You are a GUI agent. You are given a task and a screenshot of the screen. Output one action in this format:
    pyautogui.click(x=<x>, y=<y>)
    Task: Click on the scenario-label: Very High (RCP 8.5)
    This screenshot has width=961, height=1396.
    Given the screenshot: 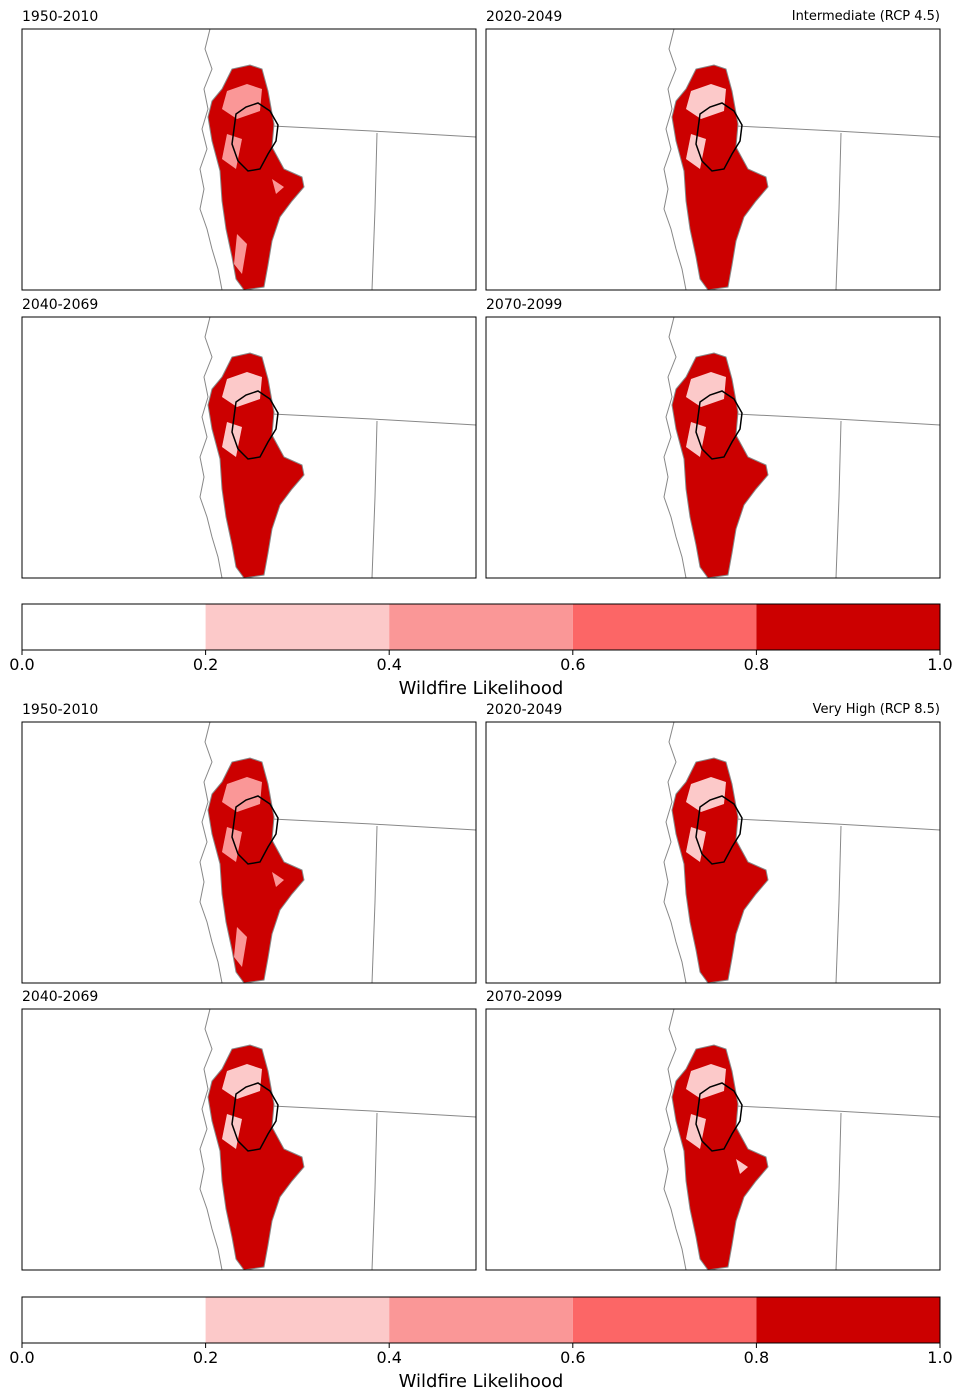 What is the action you would take?
    pyautogui.click(x=876, y=709)
    